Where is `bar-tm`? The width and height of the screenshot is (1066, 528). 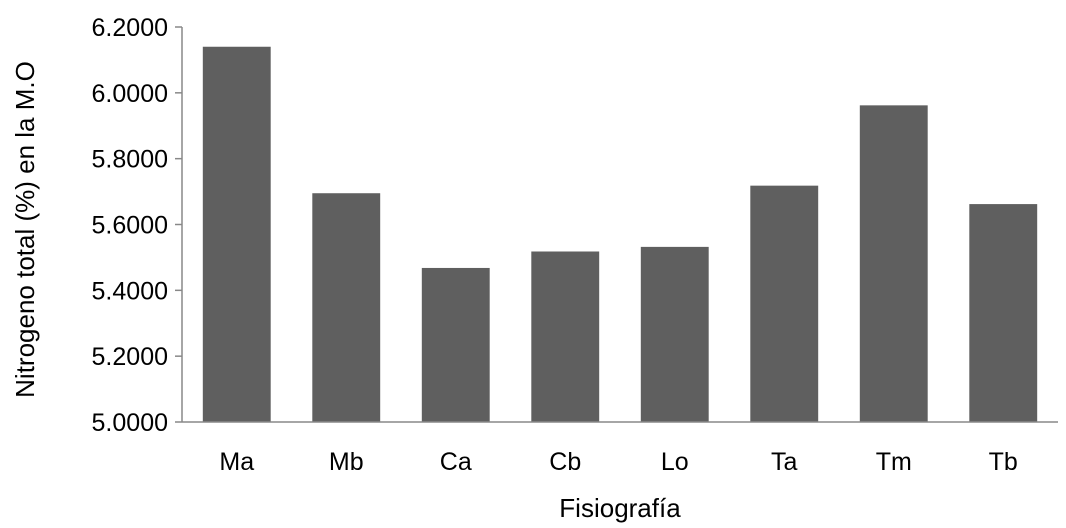 bar-tm is located at coordinates (893, 263).